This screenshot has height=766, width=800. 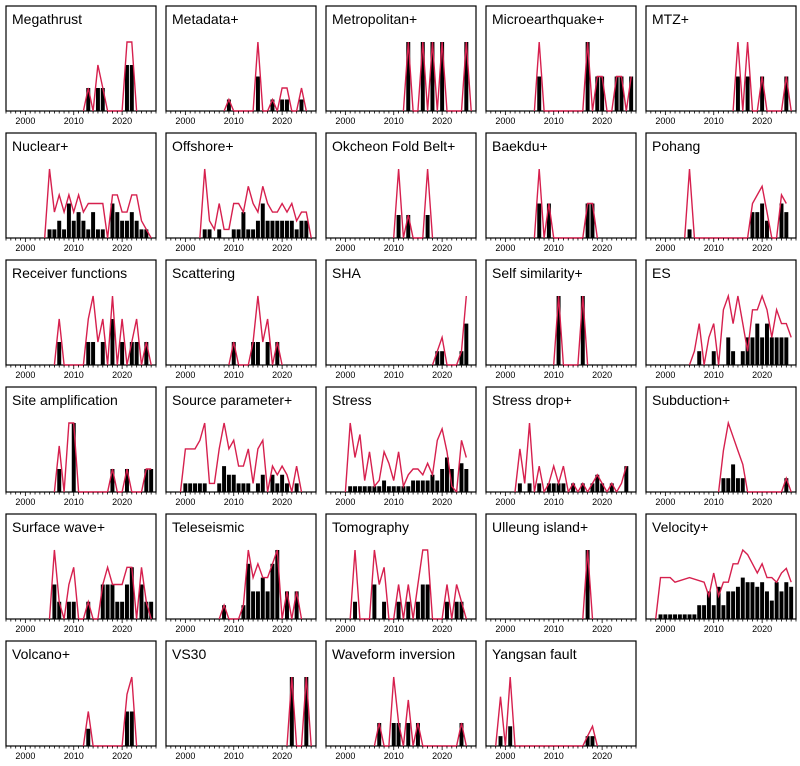 I want to click on chart-panel: 2000 2010 2020 Nuclear+, so click(x=81, y=192).